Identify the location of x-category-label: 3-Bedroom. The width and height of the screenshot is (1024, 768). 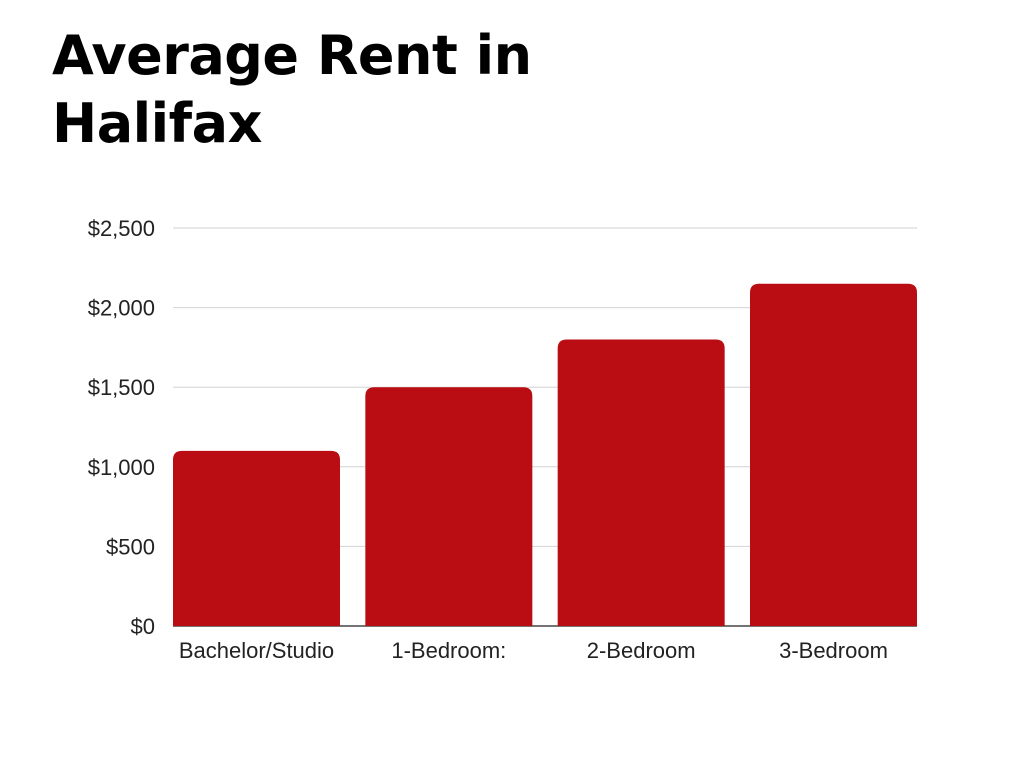
(833, 650).